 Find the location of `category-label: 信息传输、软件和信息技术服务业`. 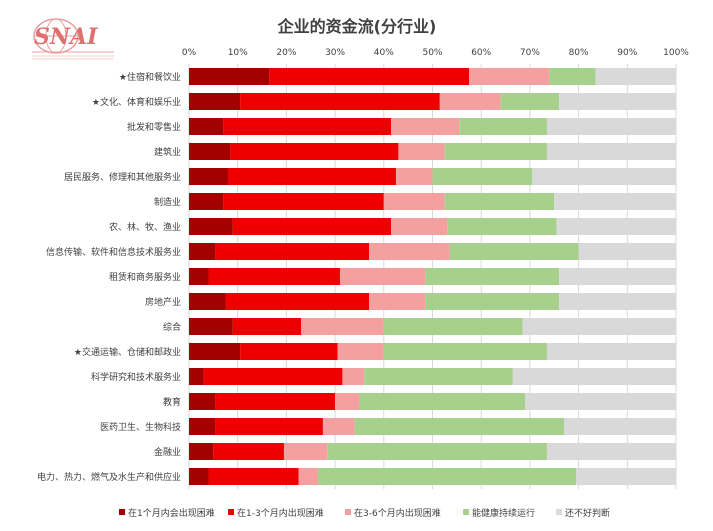

category-label: 信息传输、软件和信息技术服务业 is located at coordinates (113, 252).